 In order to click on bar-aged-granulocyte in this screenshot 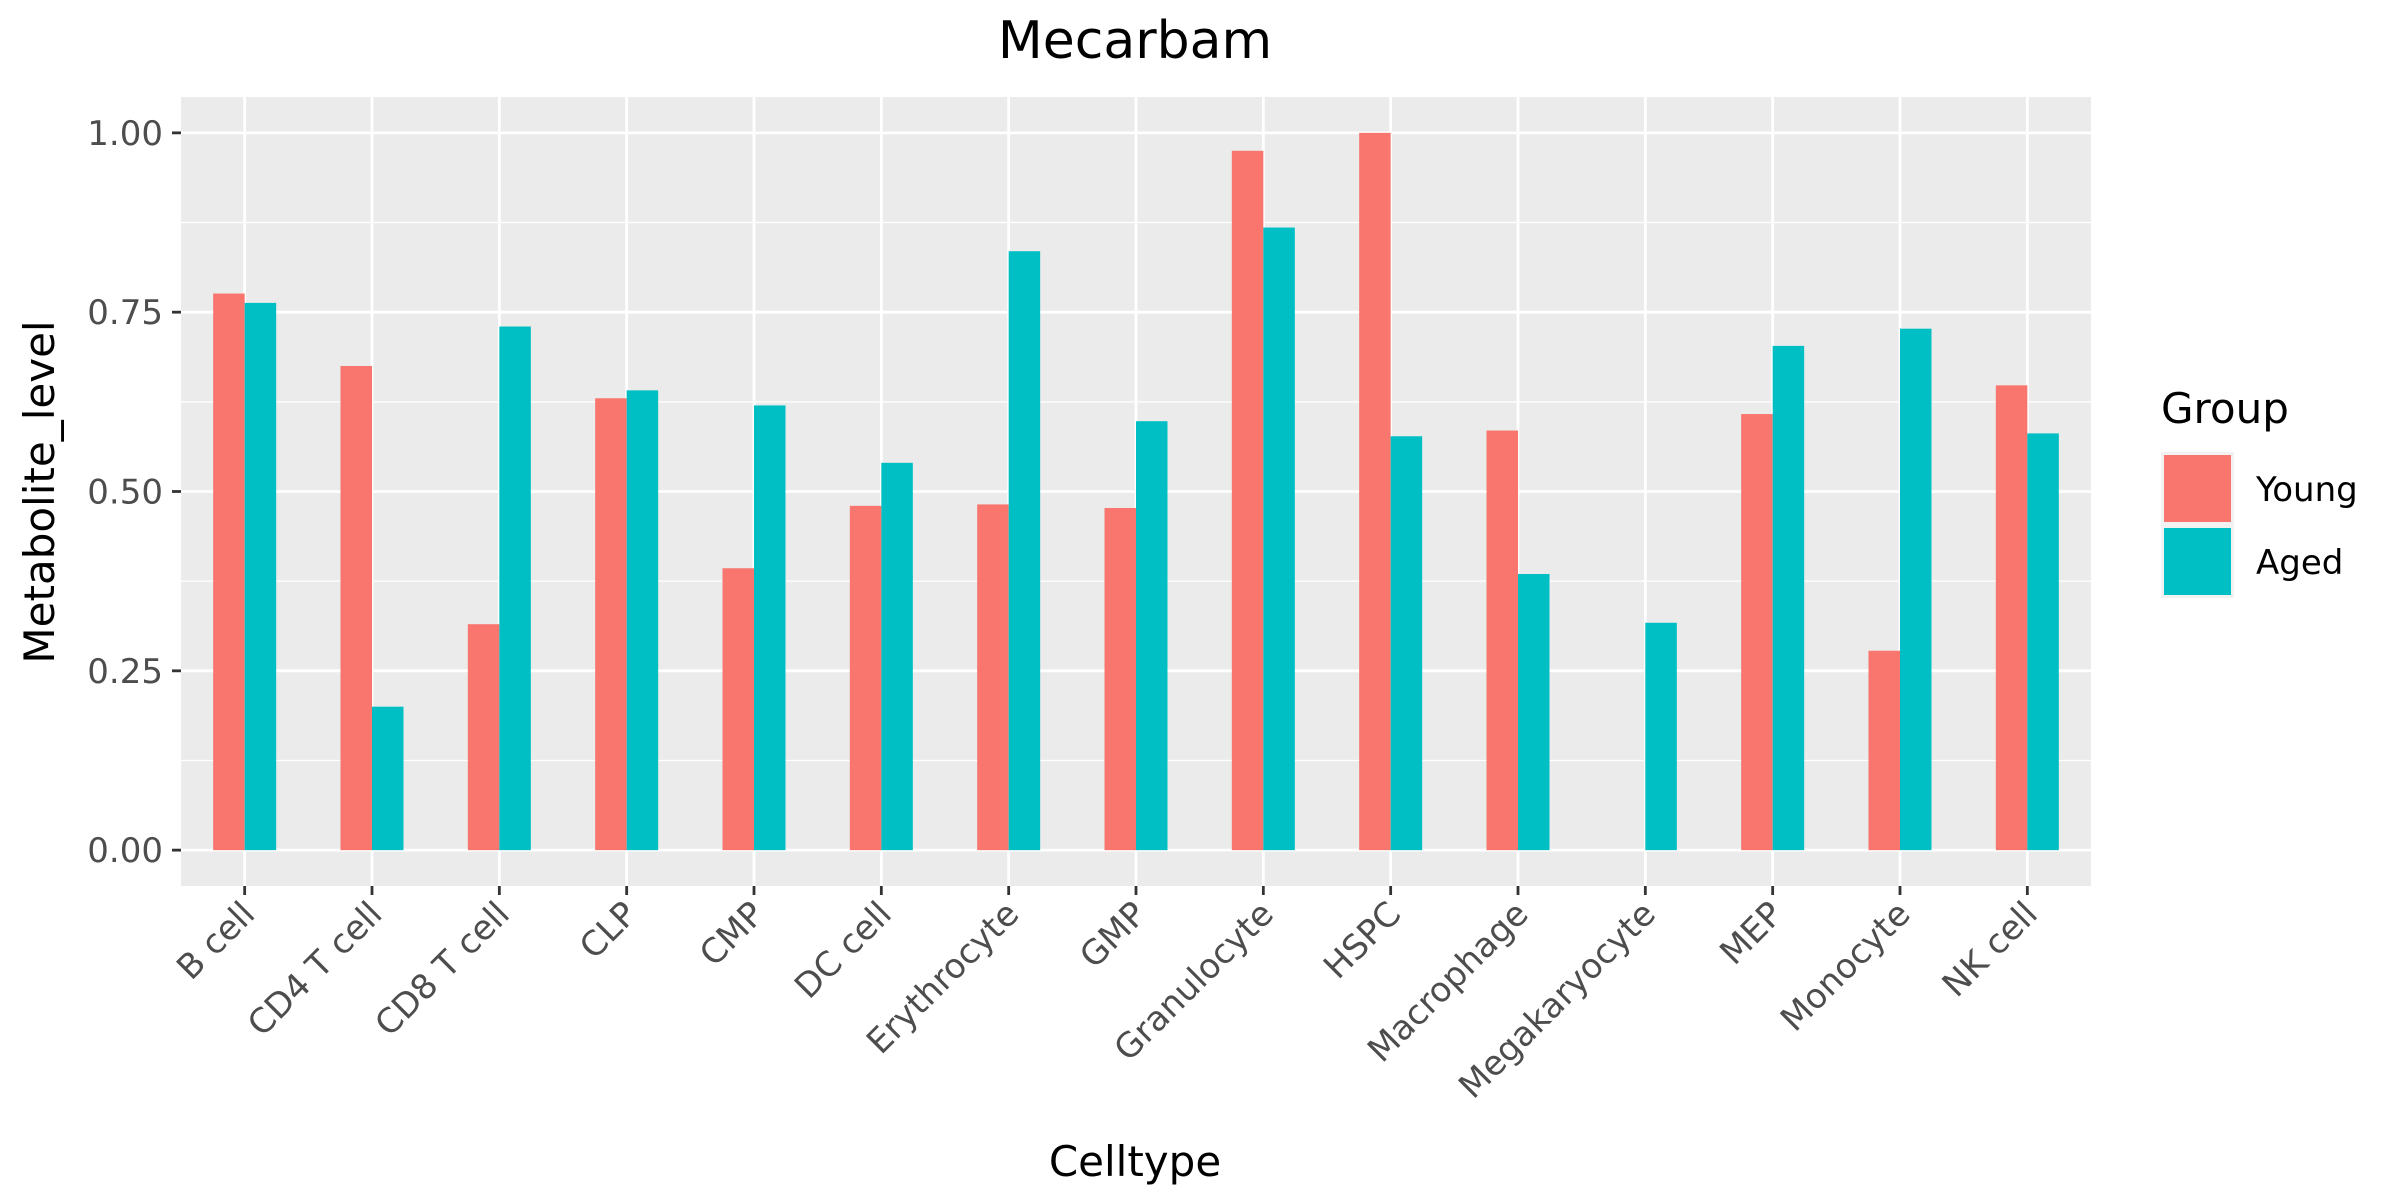, I will do `click(1279, 539)`.